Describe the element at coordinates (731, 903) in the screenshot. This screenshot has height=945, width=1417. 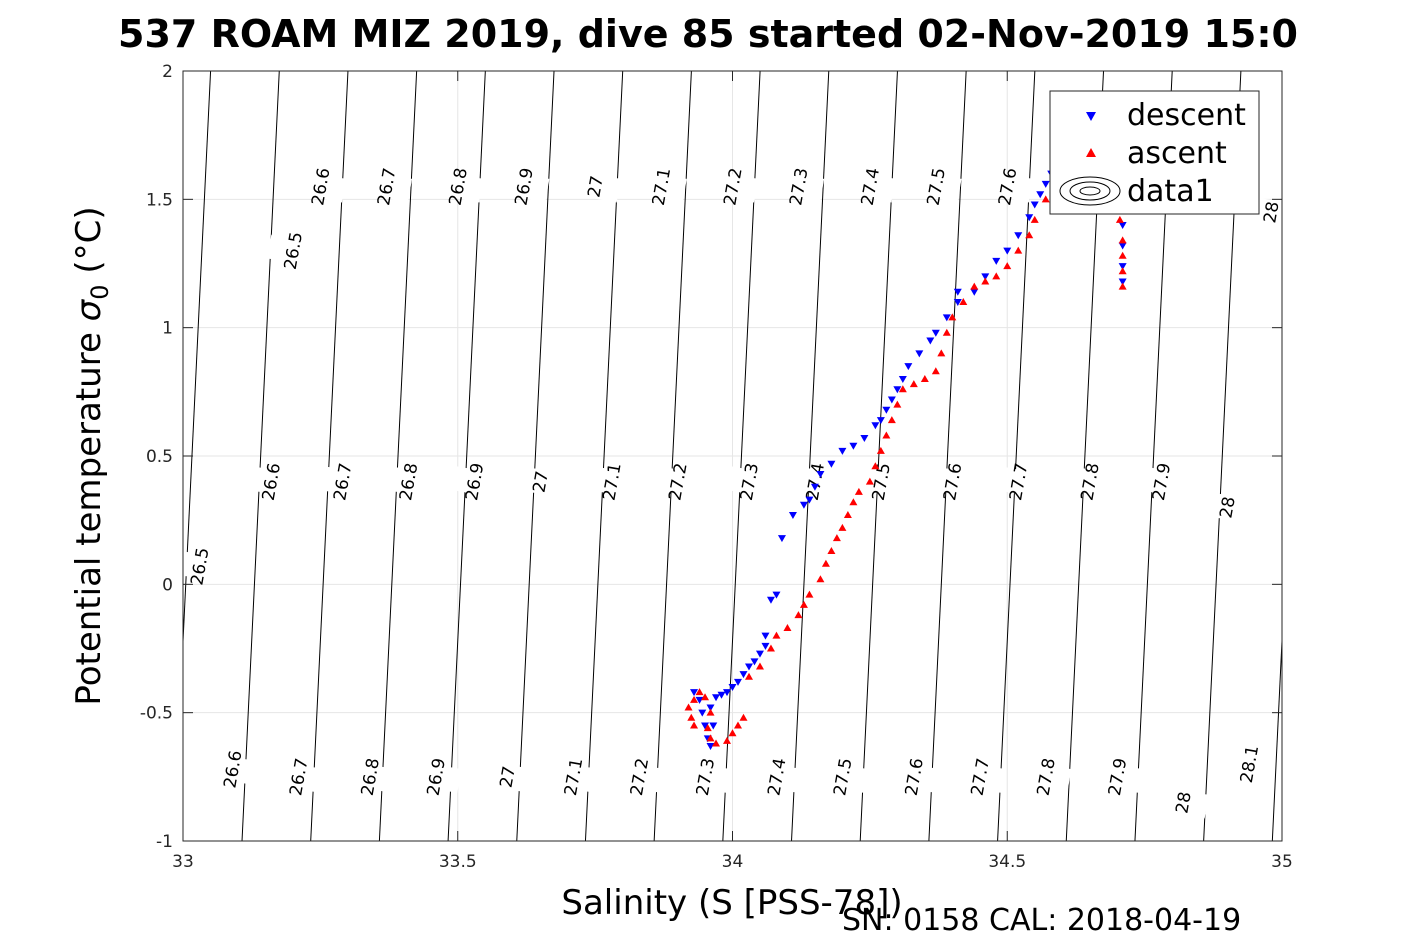
I see `x-axis-label: Salinity (S [PSS-78])` at that location.